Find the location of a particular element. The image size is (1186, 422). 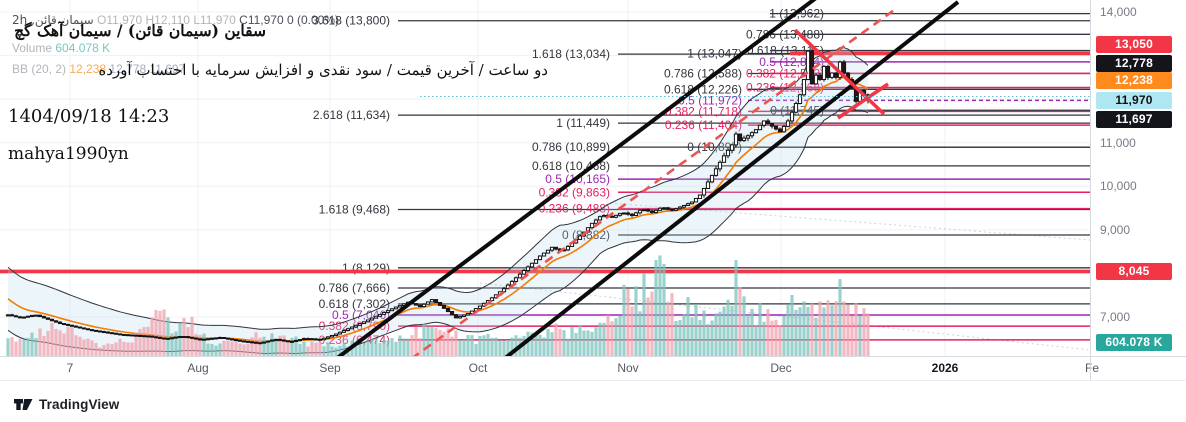

fib-label: 0.236 (11,404) is located at coordinates (703, 125).